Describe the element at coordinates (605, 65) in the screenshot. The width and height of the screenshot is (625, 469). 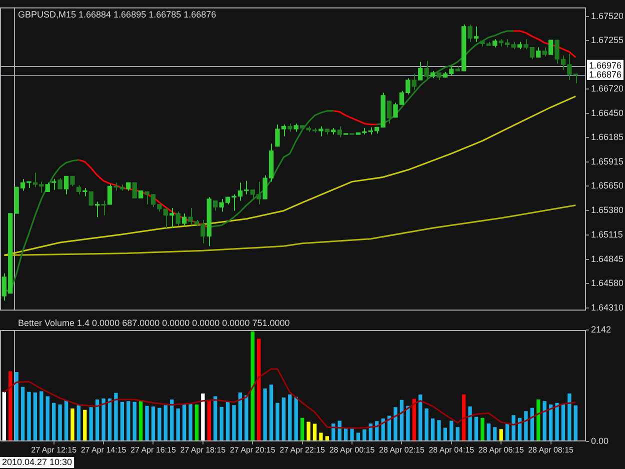
I see `ref-line-label: 1.66976` at that location.